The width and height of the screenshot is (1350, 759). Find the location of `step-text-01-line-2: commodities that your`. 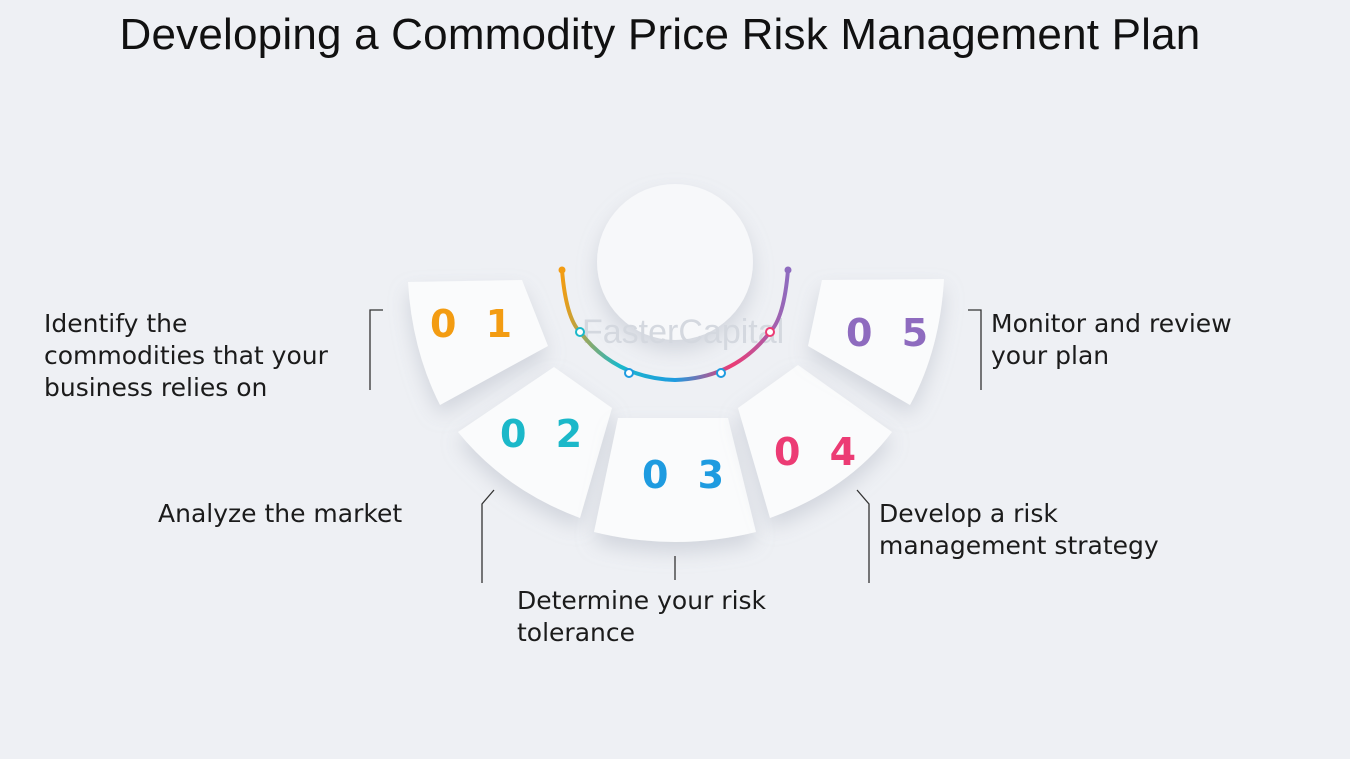

step-text-01-line-2: commodities that your is located at coordinates (186, 355).